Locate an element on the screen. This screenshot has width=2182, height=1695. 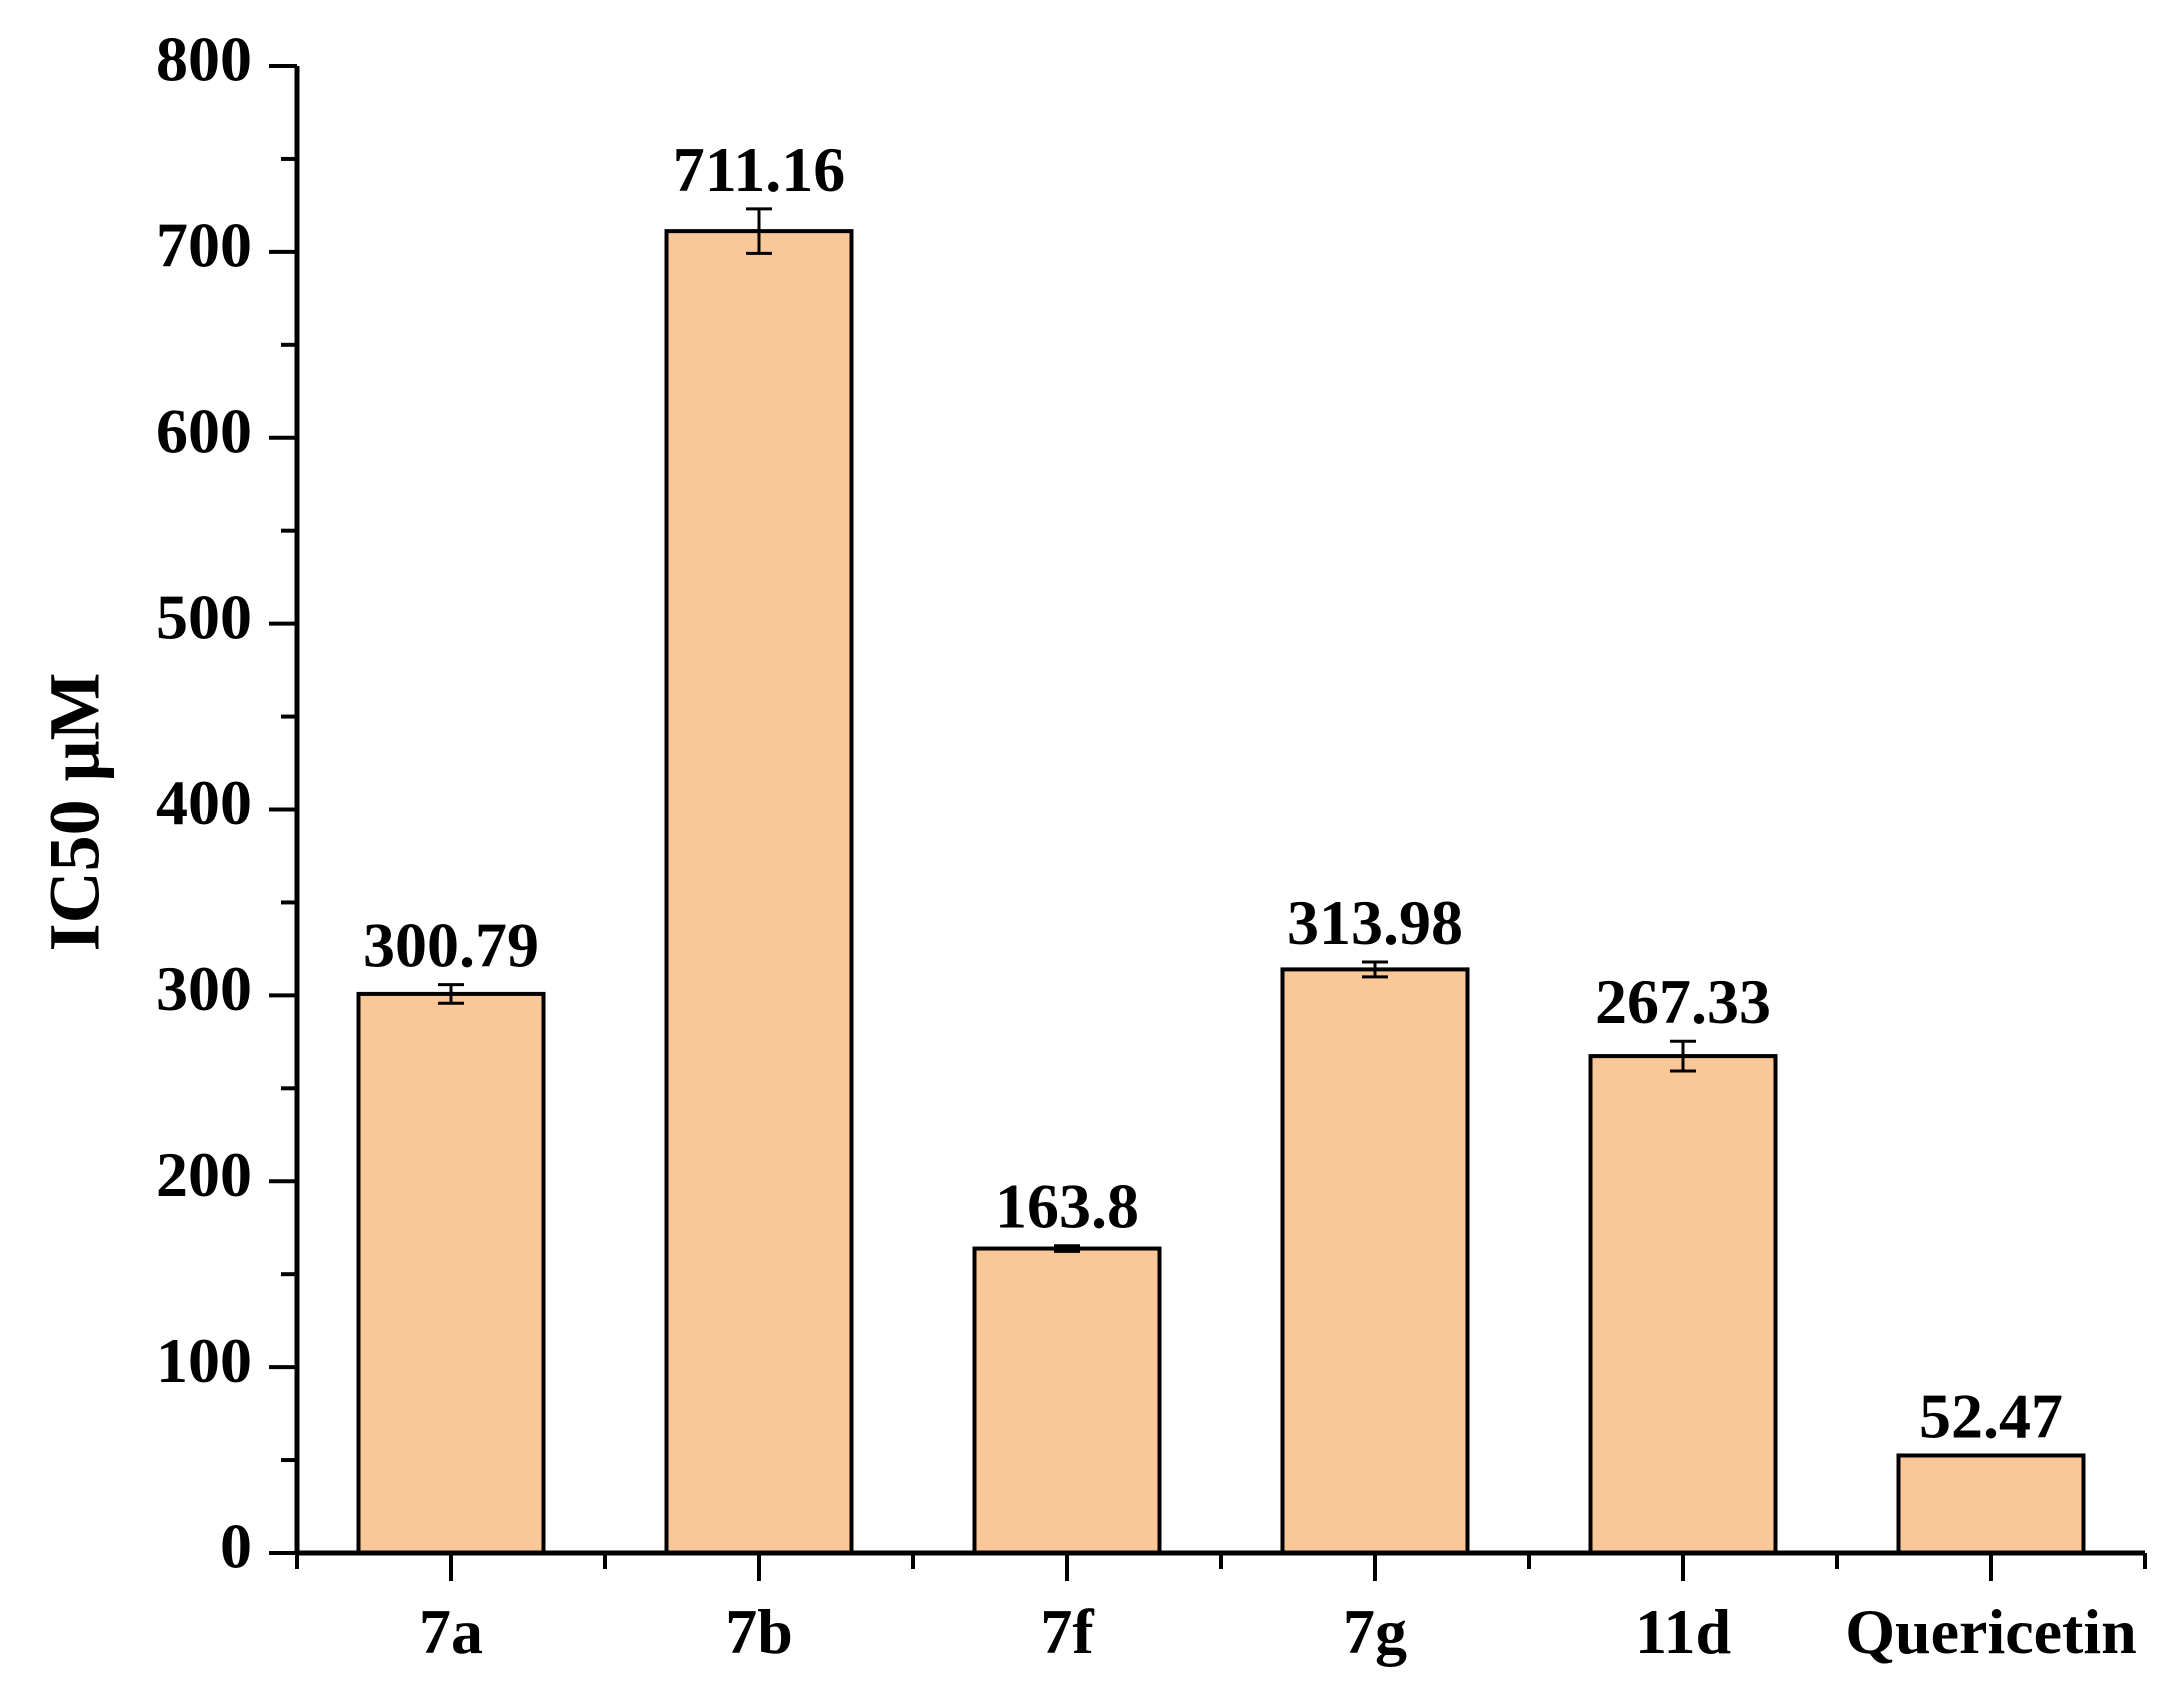
error-bar-7a is located at coordinates (451, 994).